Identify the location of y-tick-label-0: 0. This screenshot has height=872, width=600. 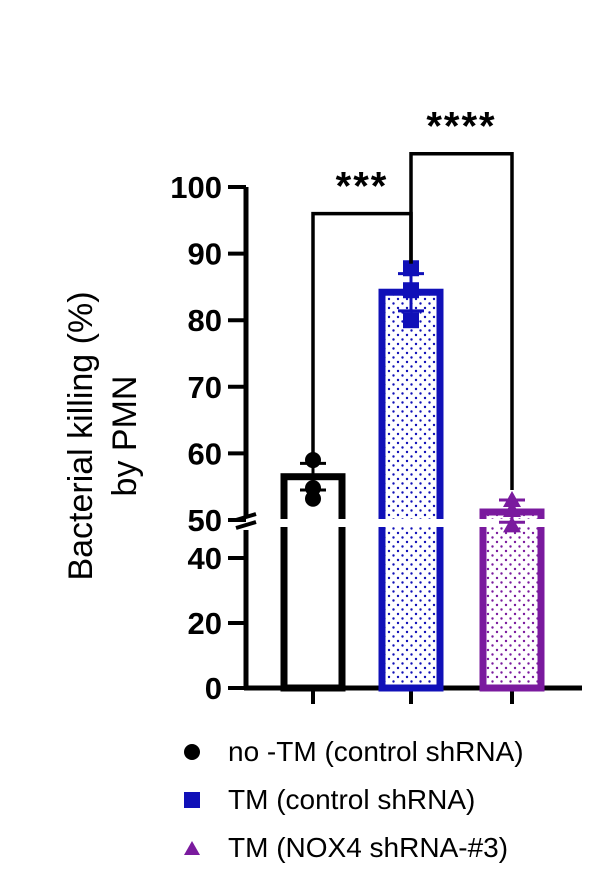
(213, 688).